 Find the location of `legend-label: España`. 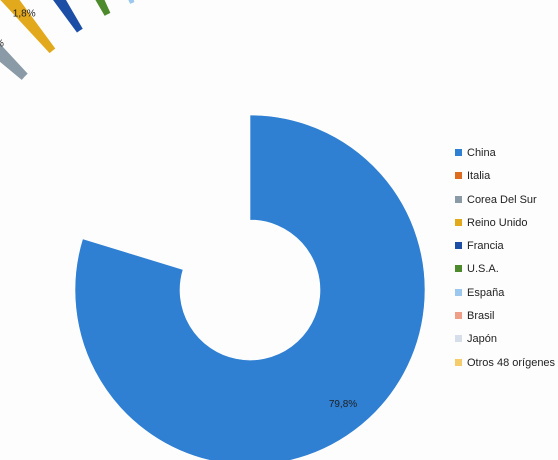

legend-label: España is located at coordinates (486, 292).